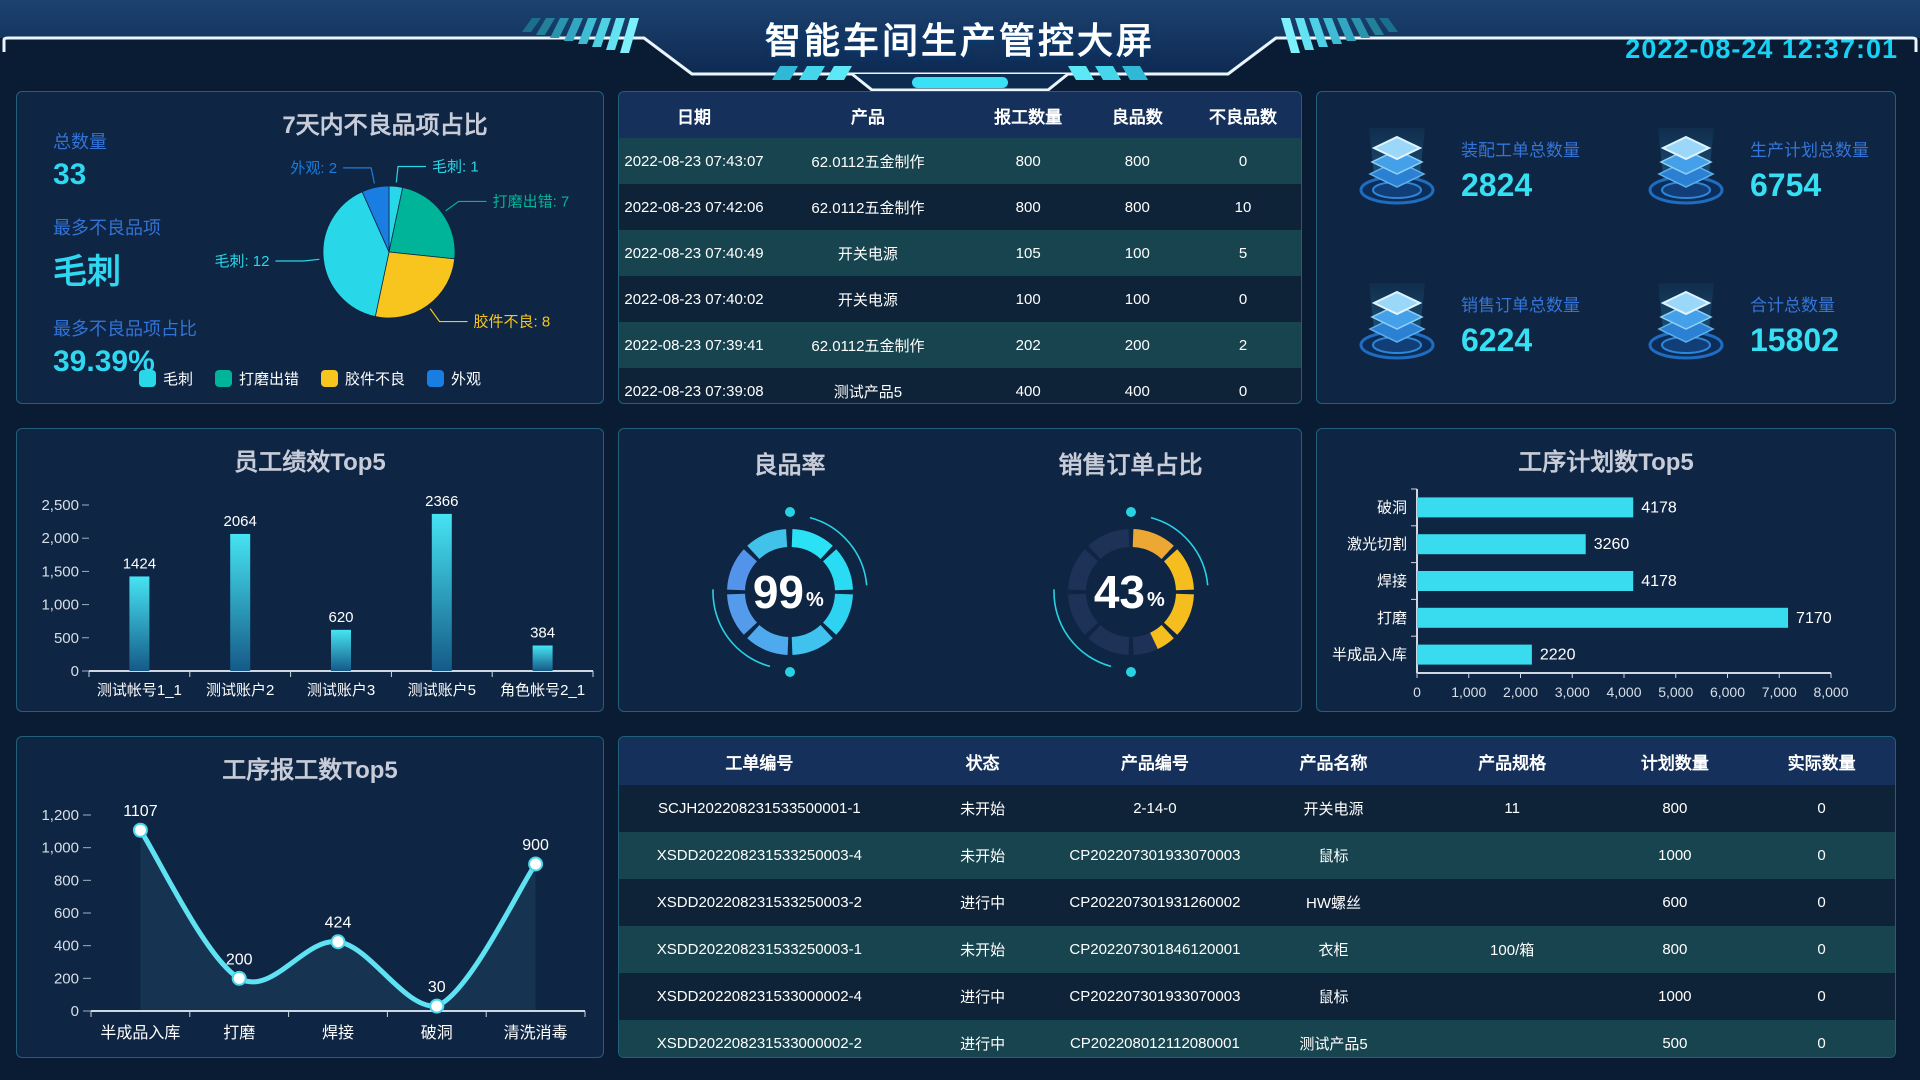  I want to click on chart-text: 43, so click(1118, 592).